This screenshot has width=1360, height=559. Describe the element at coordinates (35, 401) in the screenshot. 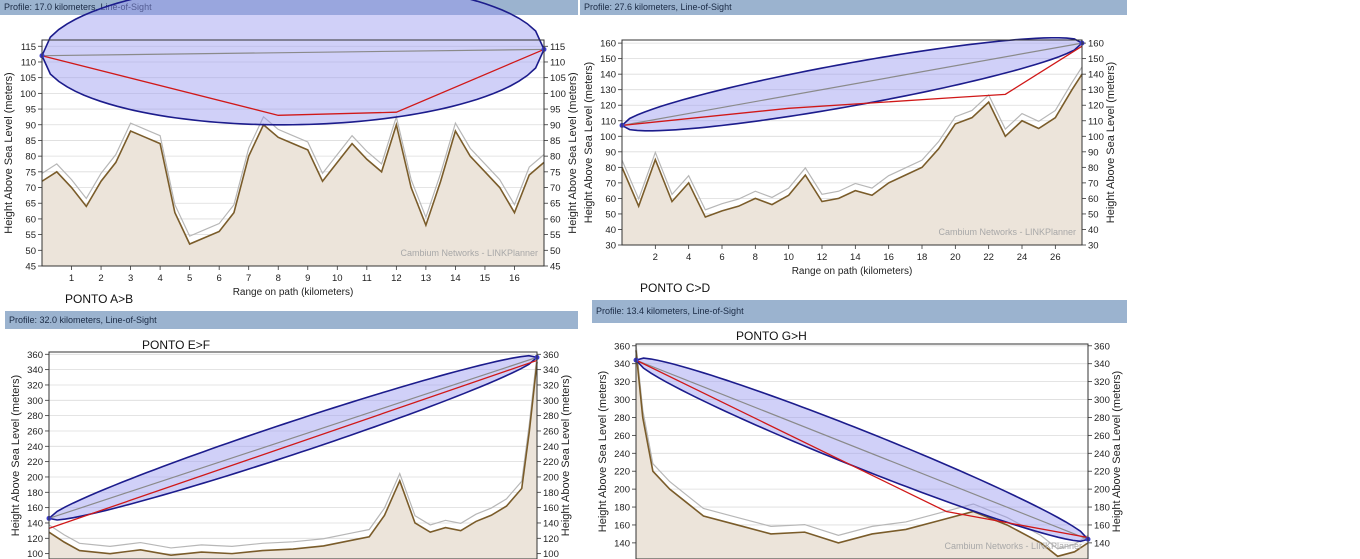

I see `y-tick-label: 300` at that location.